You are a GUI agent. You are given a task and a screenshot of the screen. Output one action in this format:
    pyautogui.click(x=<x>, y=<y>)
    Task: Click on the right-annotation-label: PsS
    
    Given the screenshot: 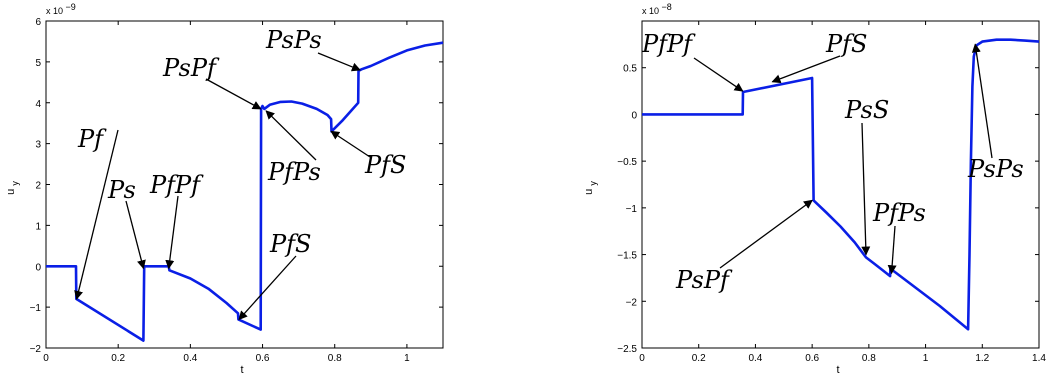 What is the action you would take?
    pyautogui.click(x=866, y=110)
    